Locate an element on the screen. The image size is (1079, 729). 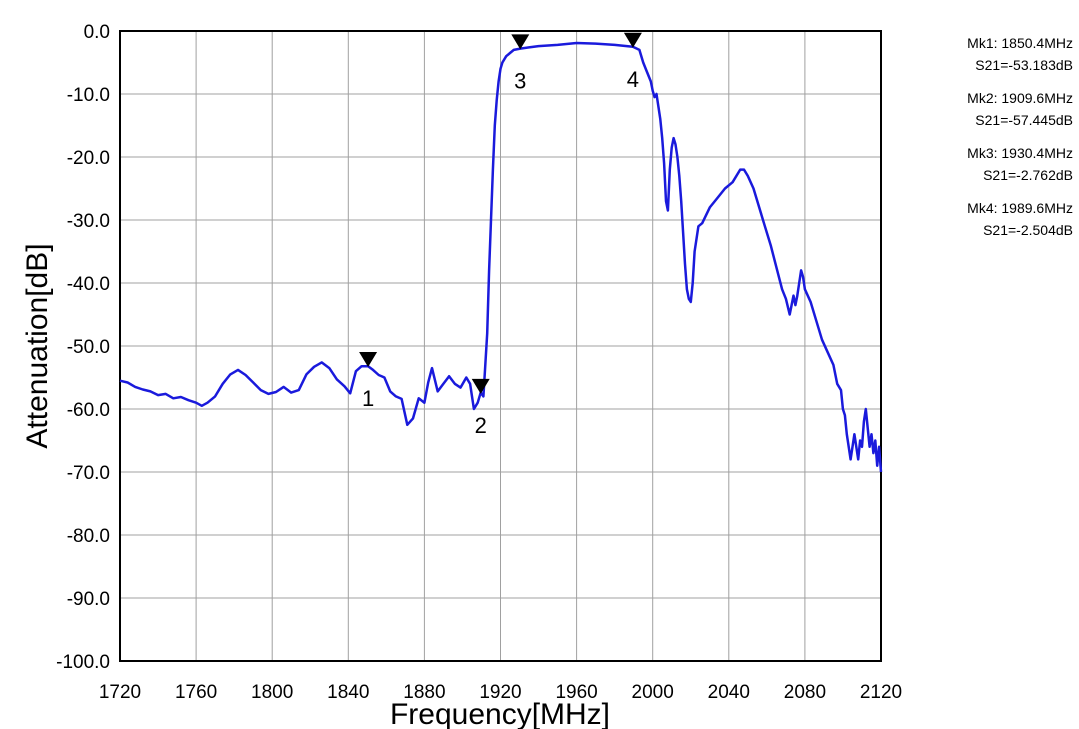
marker-4: 4 is located at coordinates (632, 62).